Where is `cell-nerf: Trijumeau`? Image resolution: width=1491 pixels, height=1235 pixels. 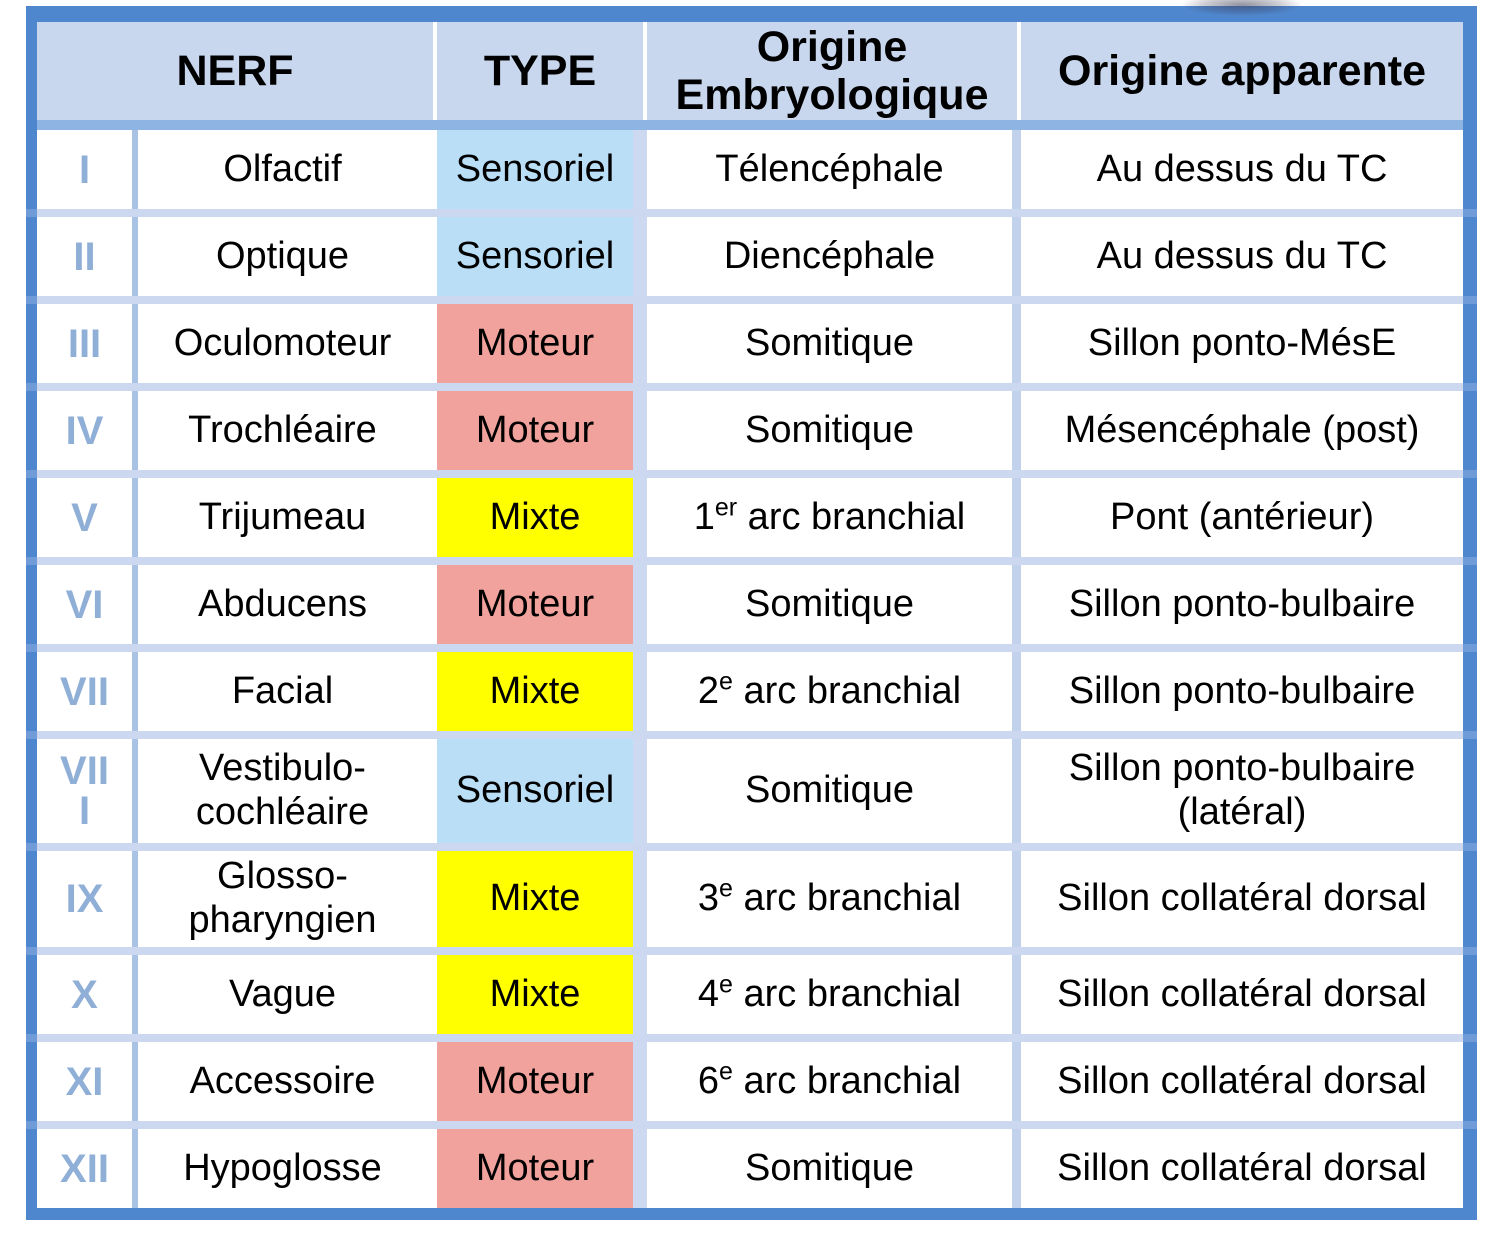
cell-nerf: Trijumeau is located at coordinates (287, 517).